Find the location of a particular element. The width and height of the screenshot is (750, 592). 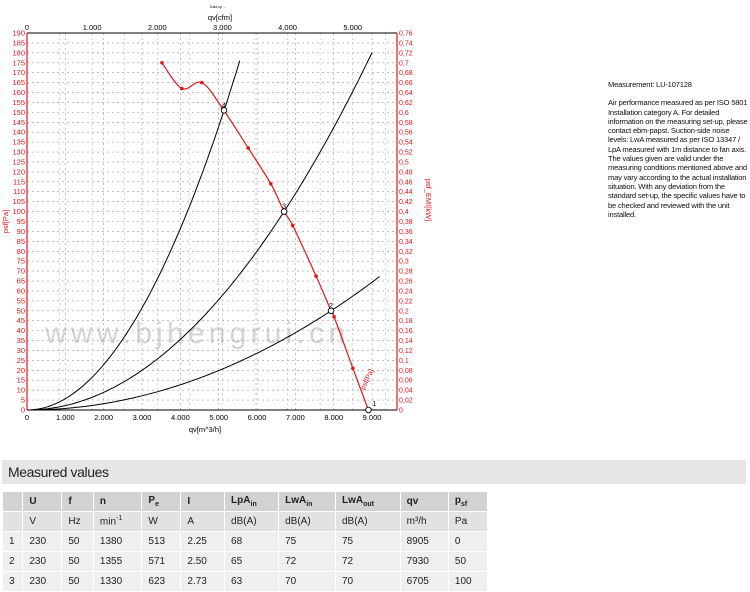

x2-tick-label: 4.000 is located at coordinates (287, 27).